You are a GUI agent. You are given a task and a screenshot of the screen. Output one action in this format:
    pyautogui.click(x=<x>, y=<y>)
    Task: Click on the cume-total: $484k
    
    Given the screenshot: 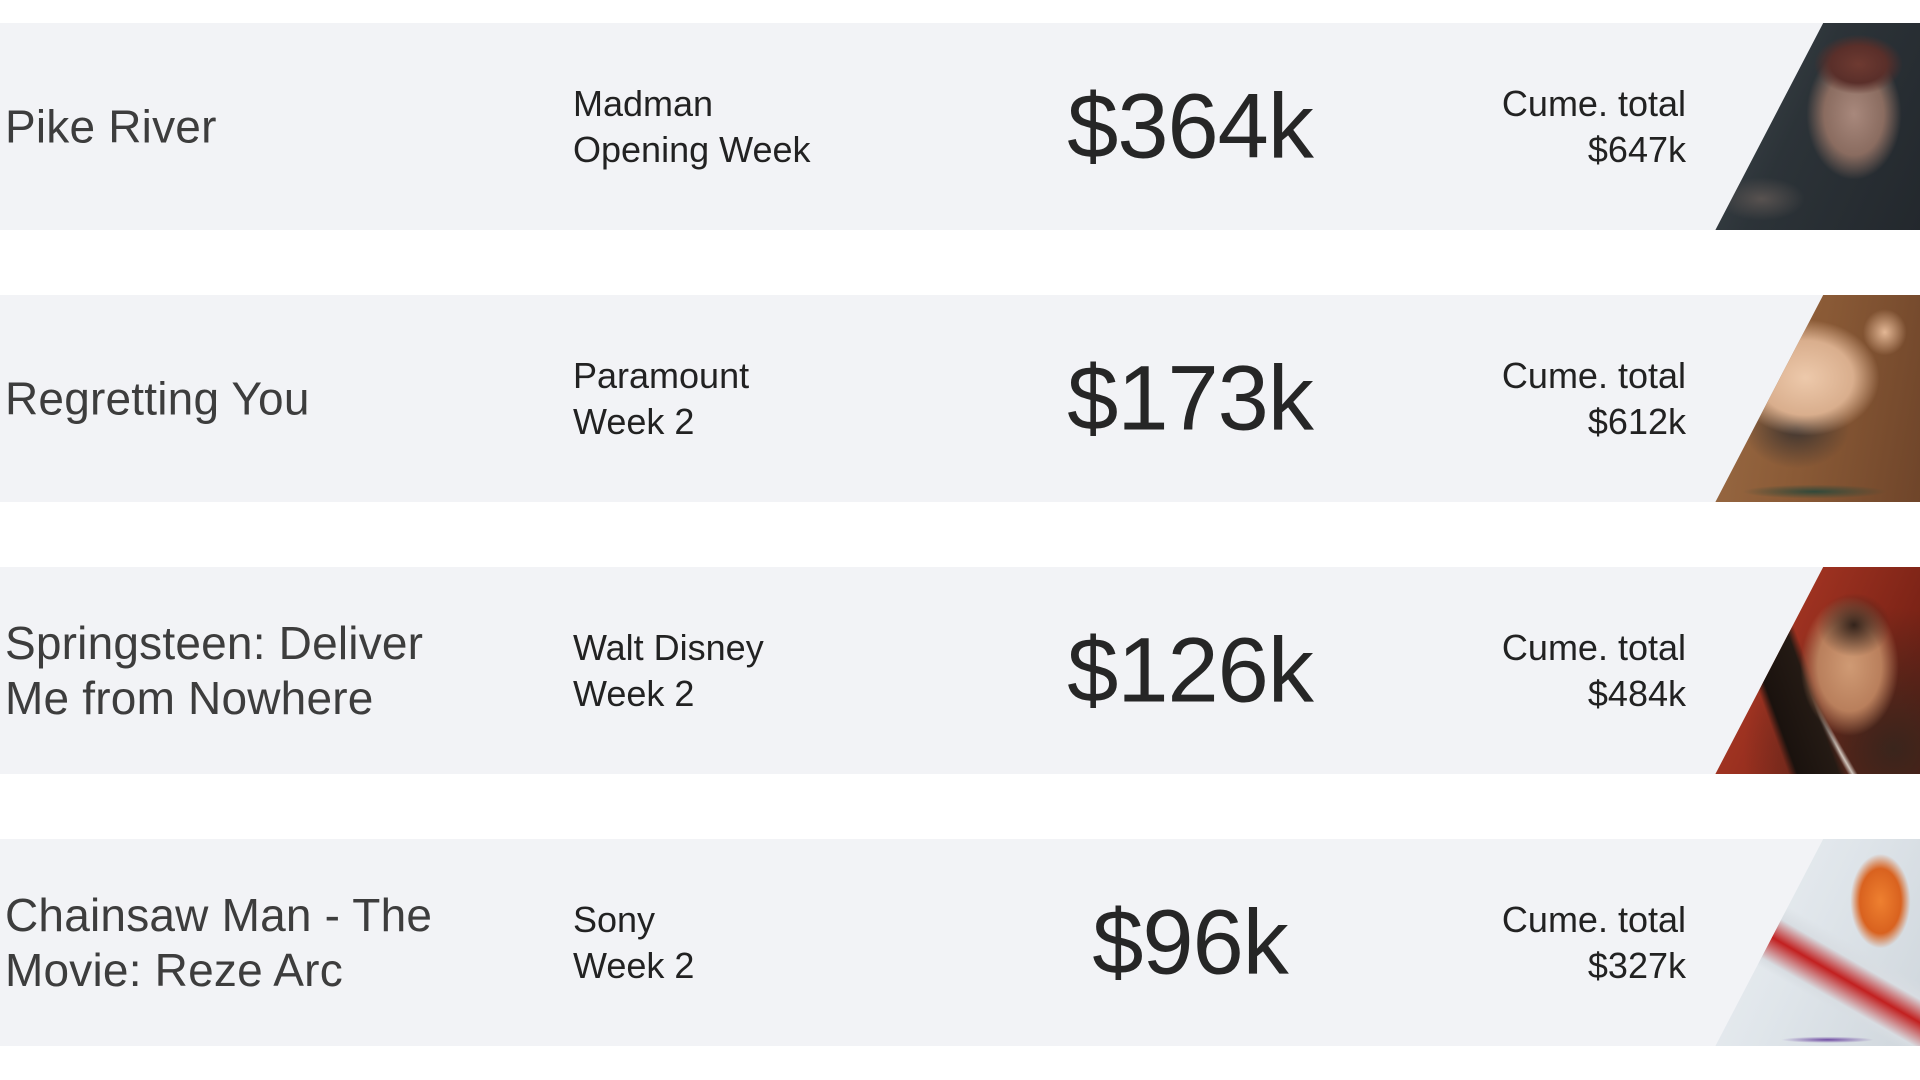 What is the action you would take?
    pyautogui.click(x=1636, y=693)
    